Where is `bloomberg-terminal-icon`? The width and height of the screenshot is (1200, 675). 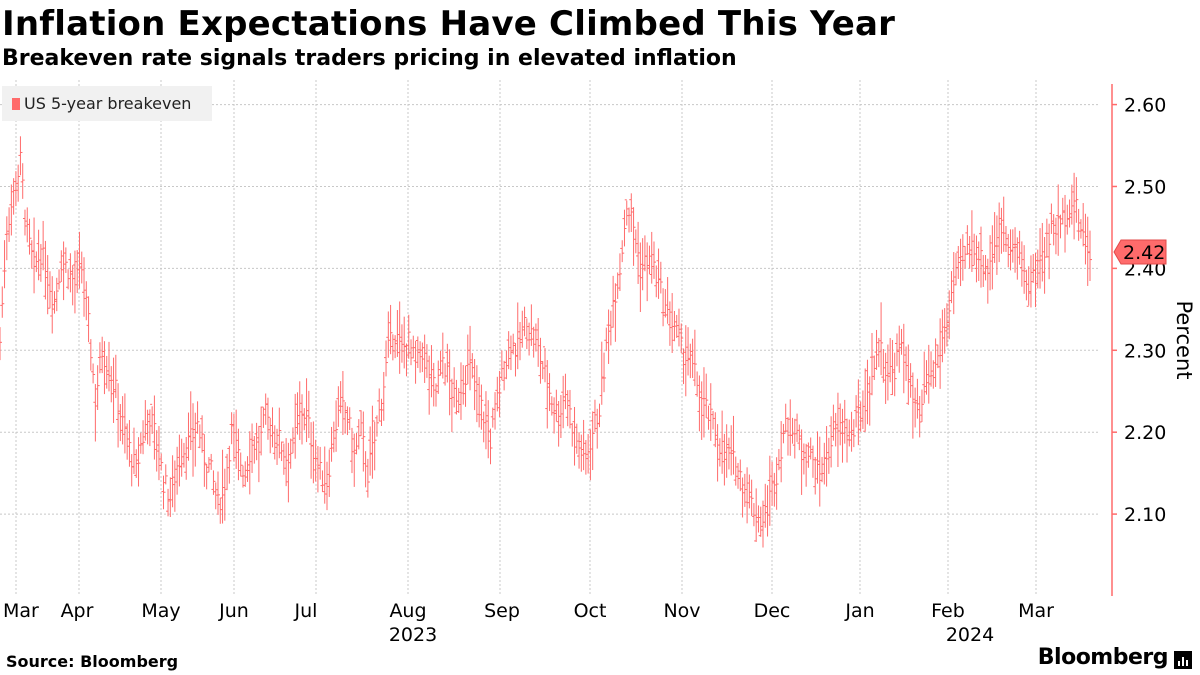 bloomberg-terminal-icon is located at coordinates (1183, 659).